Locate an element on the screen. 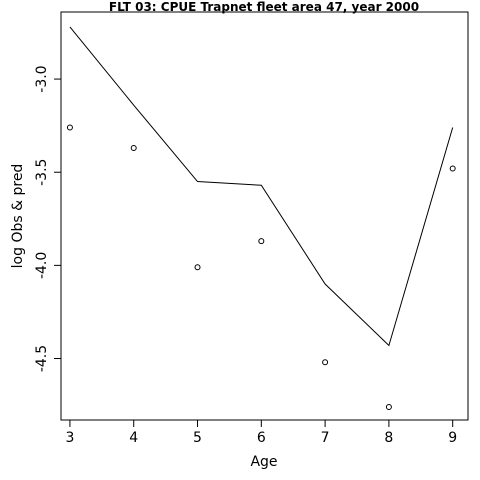  x-tick-label: 8 is located at coordinates (388, 438).